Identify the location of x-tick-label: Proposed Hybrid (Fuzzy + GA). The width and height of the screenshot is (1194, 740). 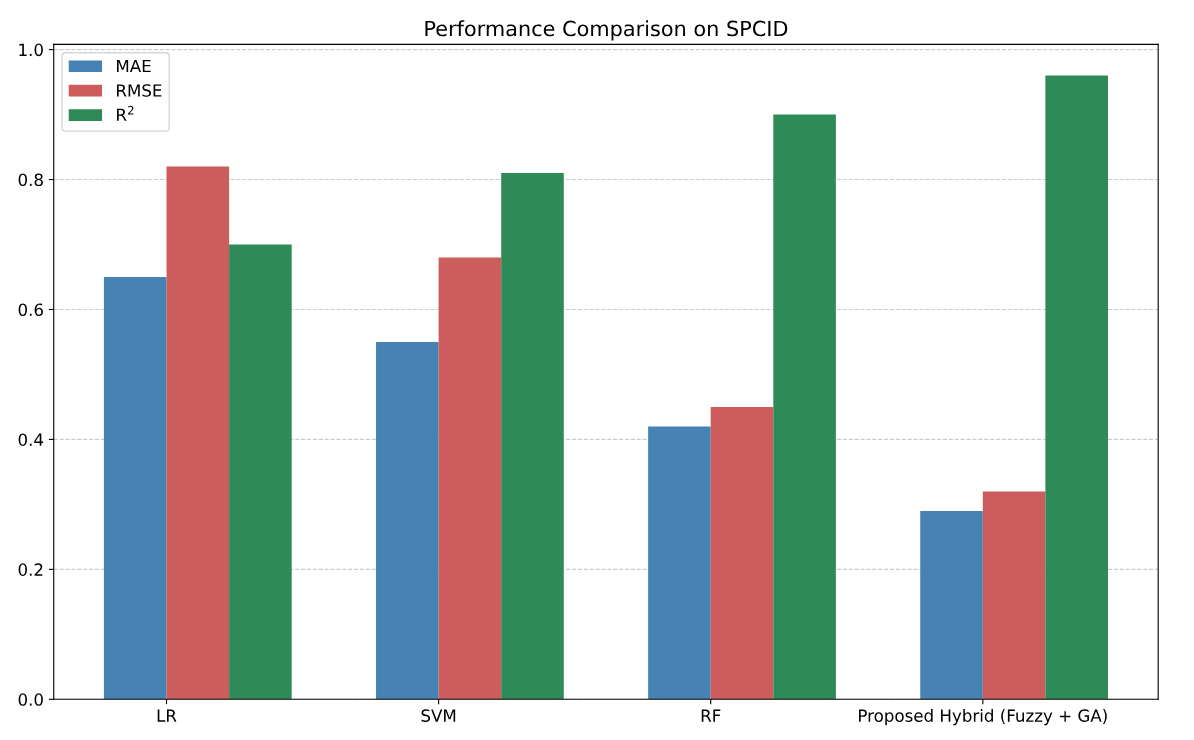
(983, 717).